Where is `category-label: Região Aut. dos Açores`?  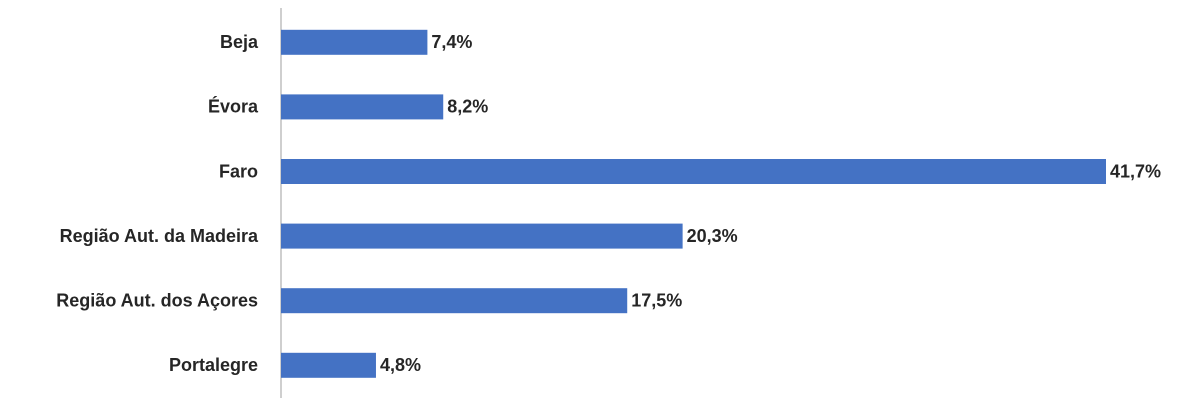
category-label: Região Aut. dos Açores is located at coordinates (157, 300).